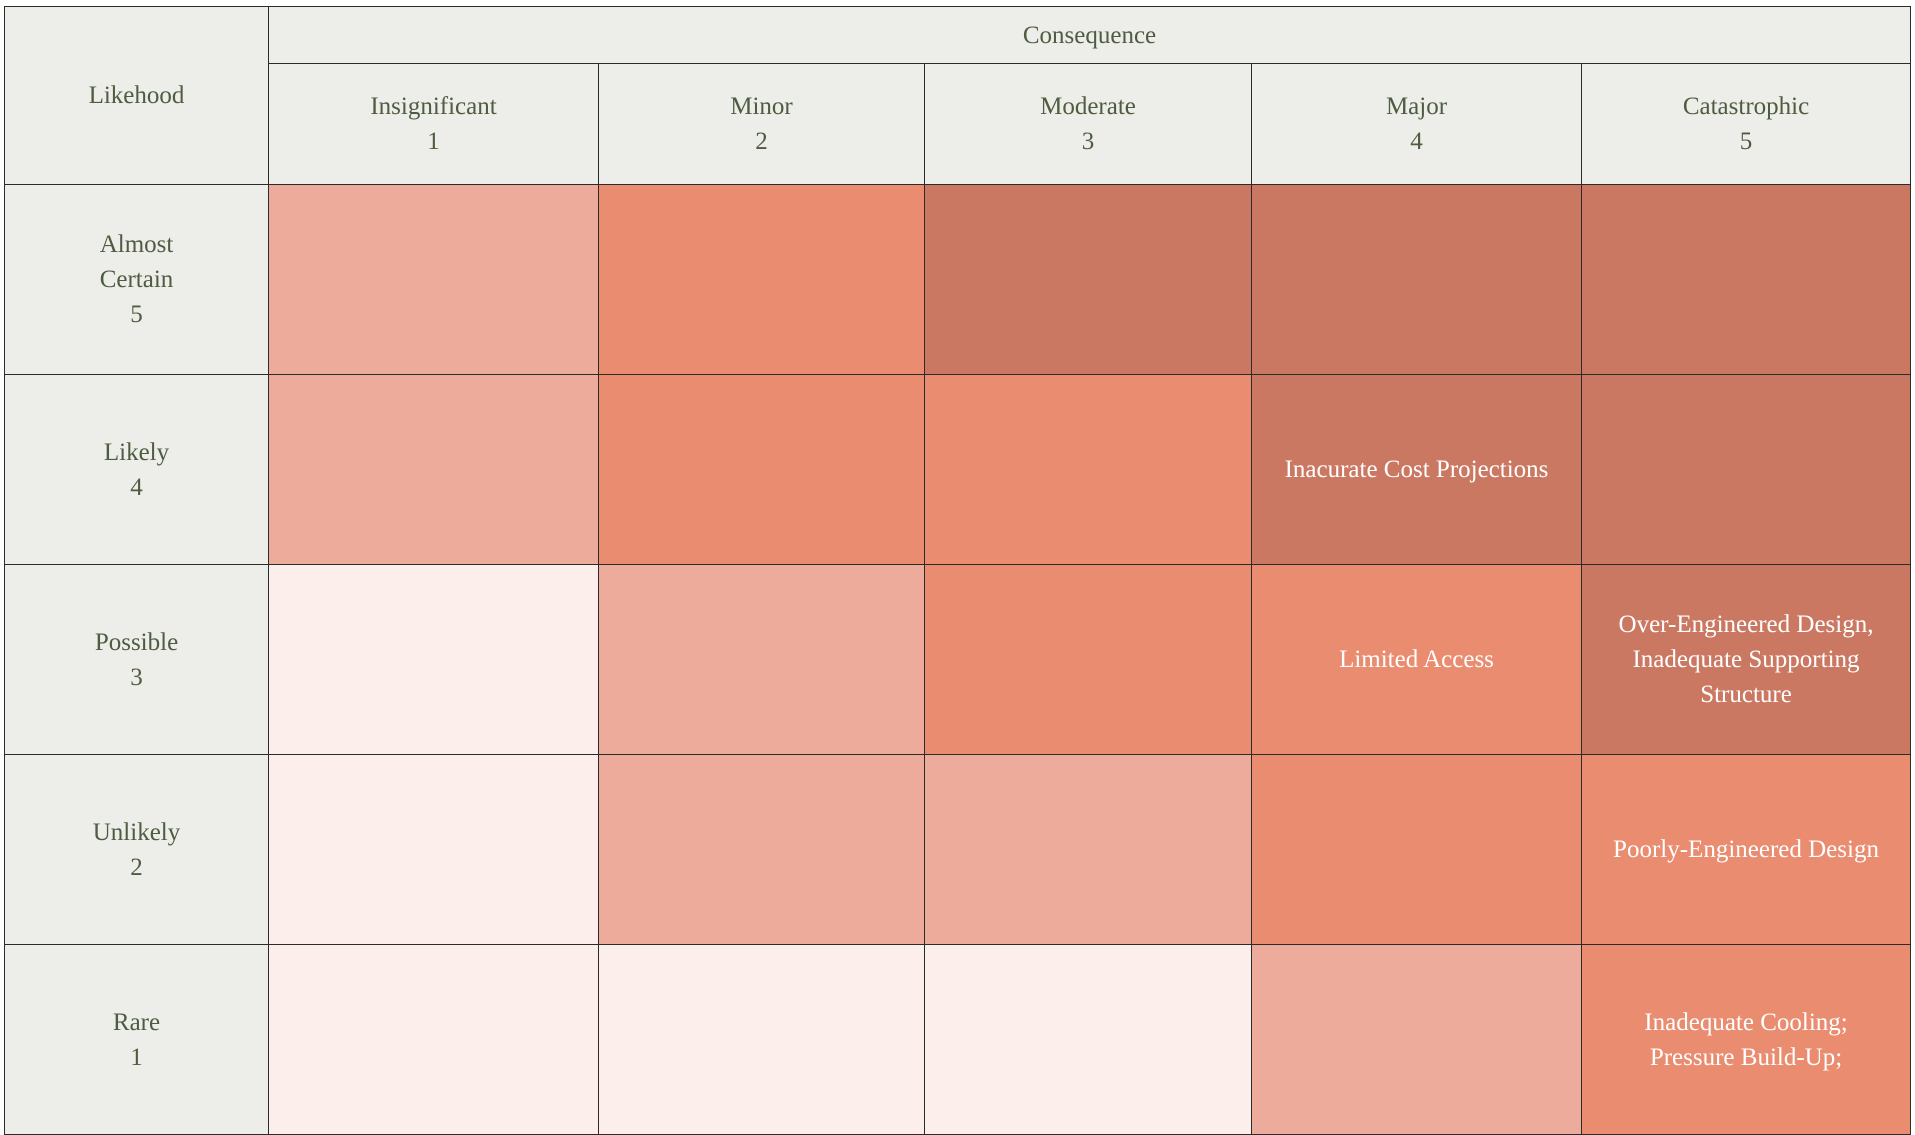  I want to click on likelihood-label-line: Likely, so click(136, 452).